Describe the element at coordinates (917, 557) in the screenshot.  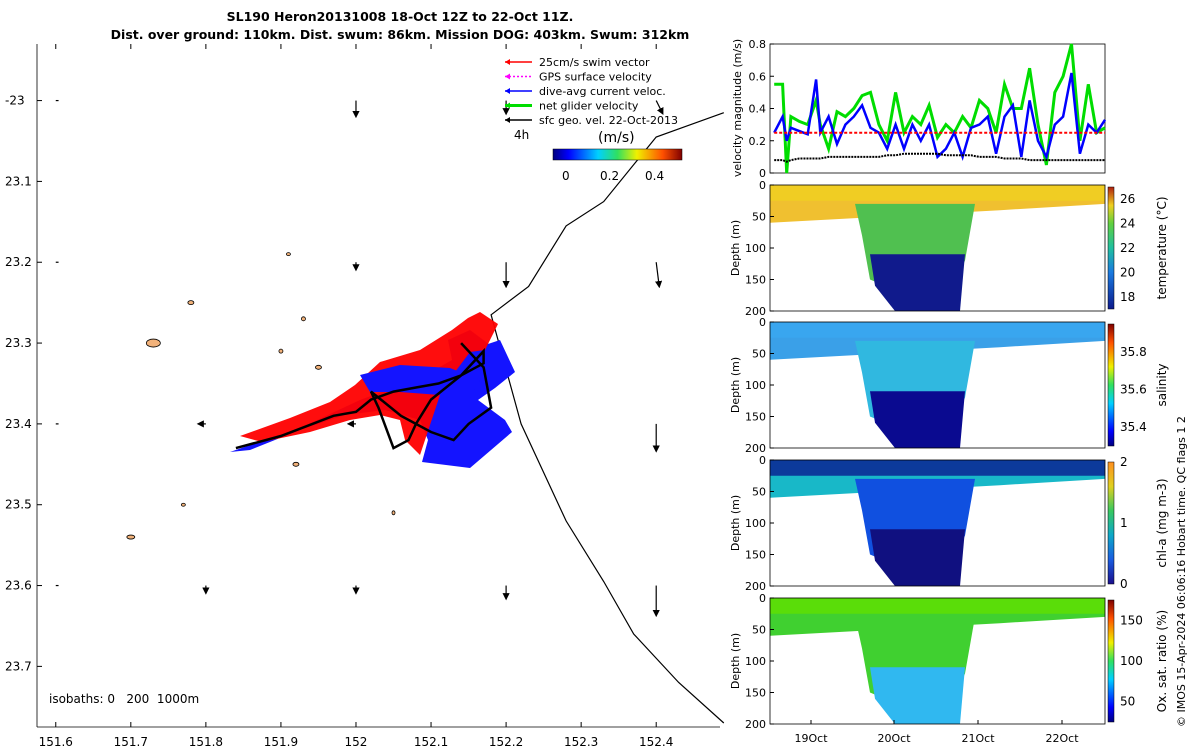
I see `heatmap-deep-layer` at that location.